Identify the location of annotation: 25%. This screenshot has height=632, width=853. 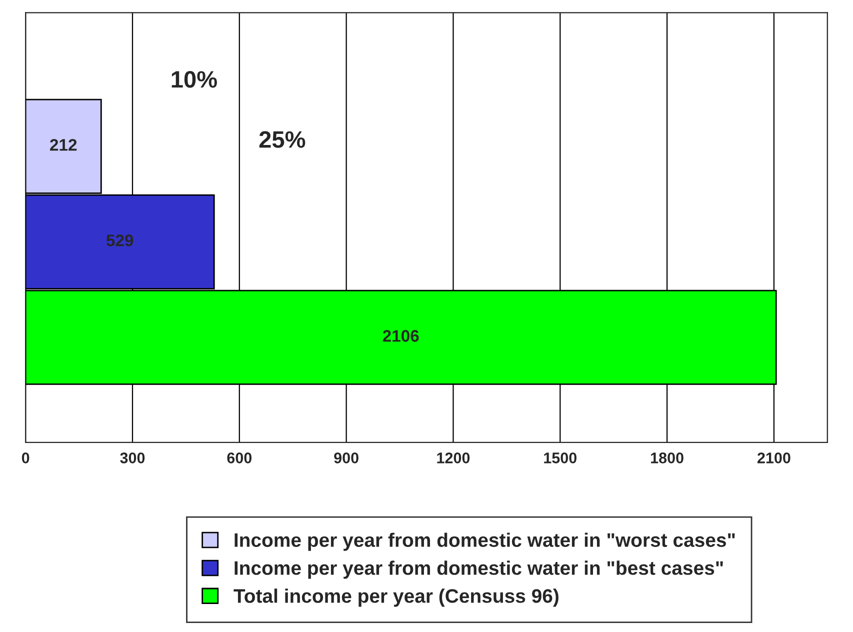
(282, 139).